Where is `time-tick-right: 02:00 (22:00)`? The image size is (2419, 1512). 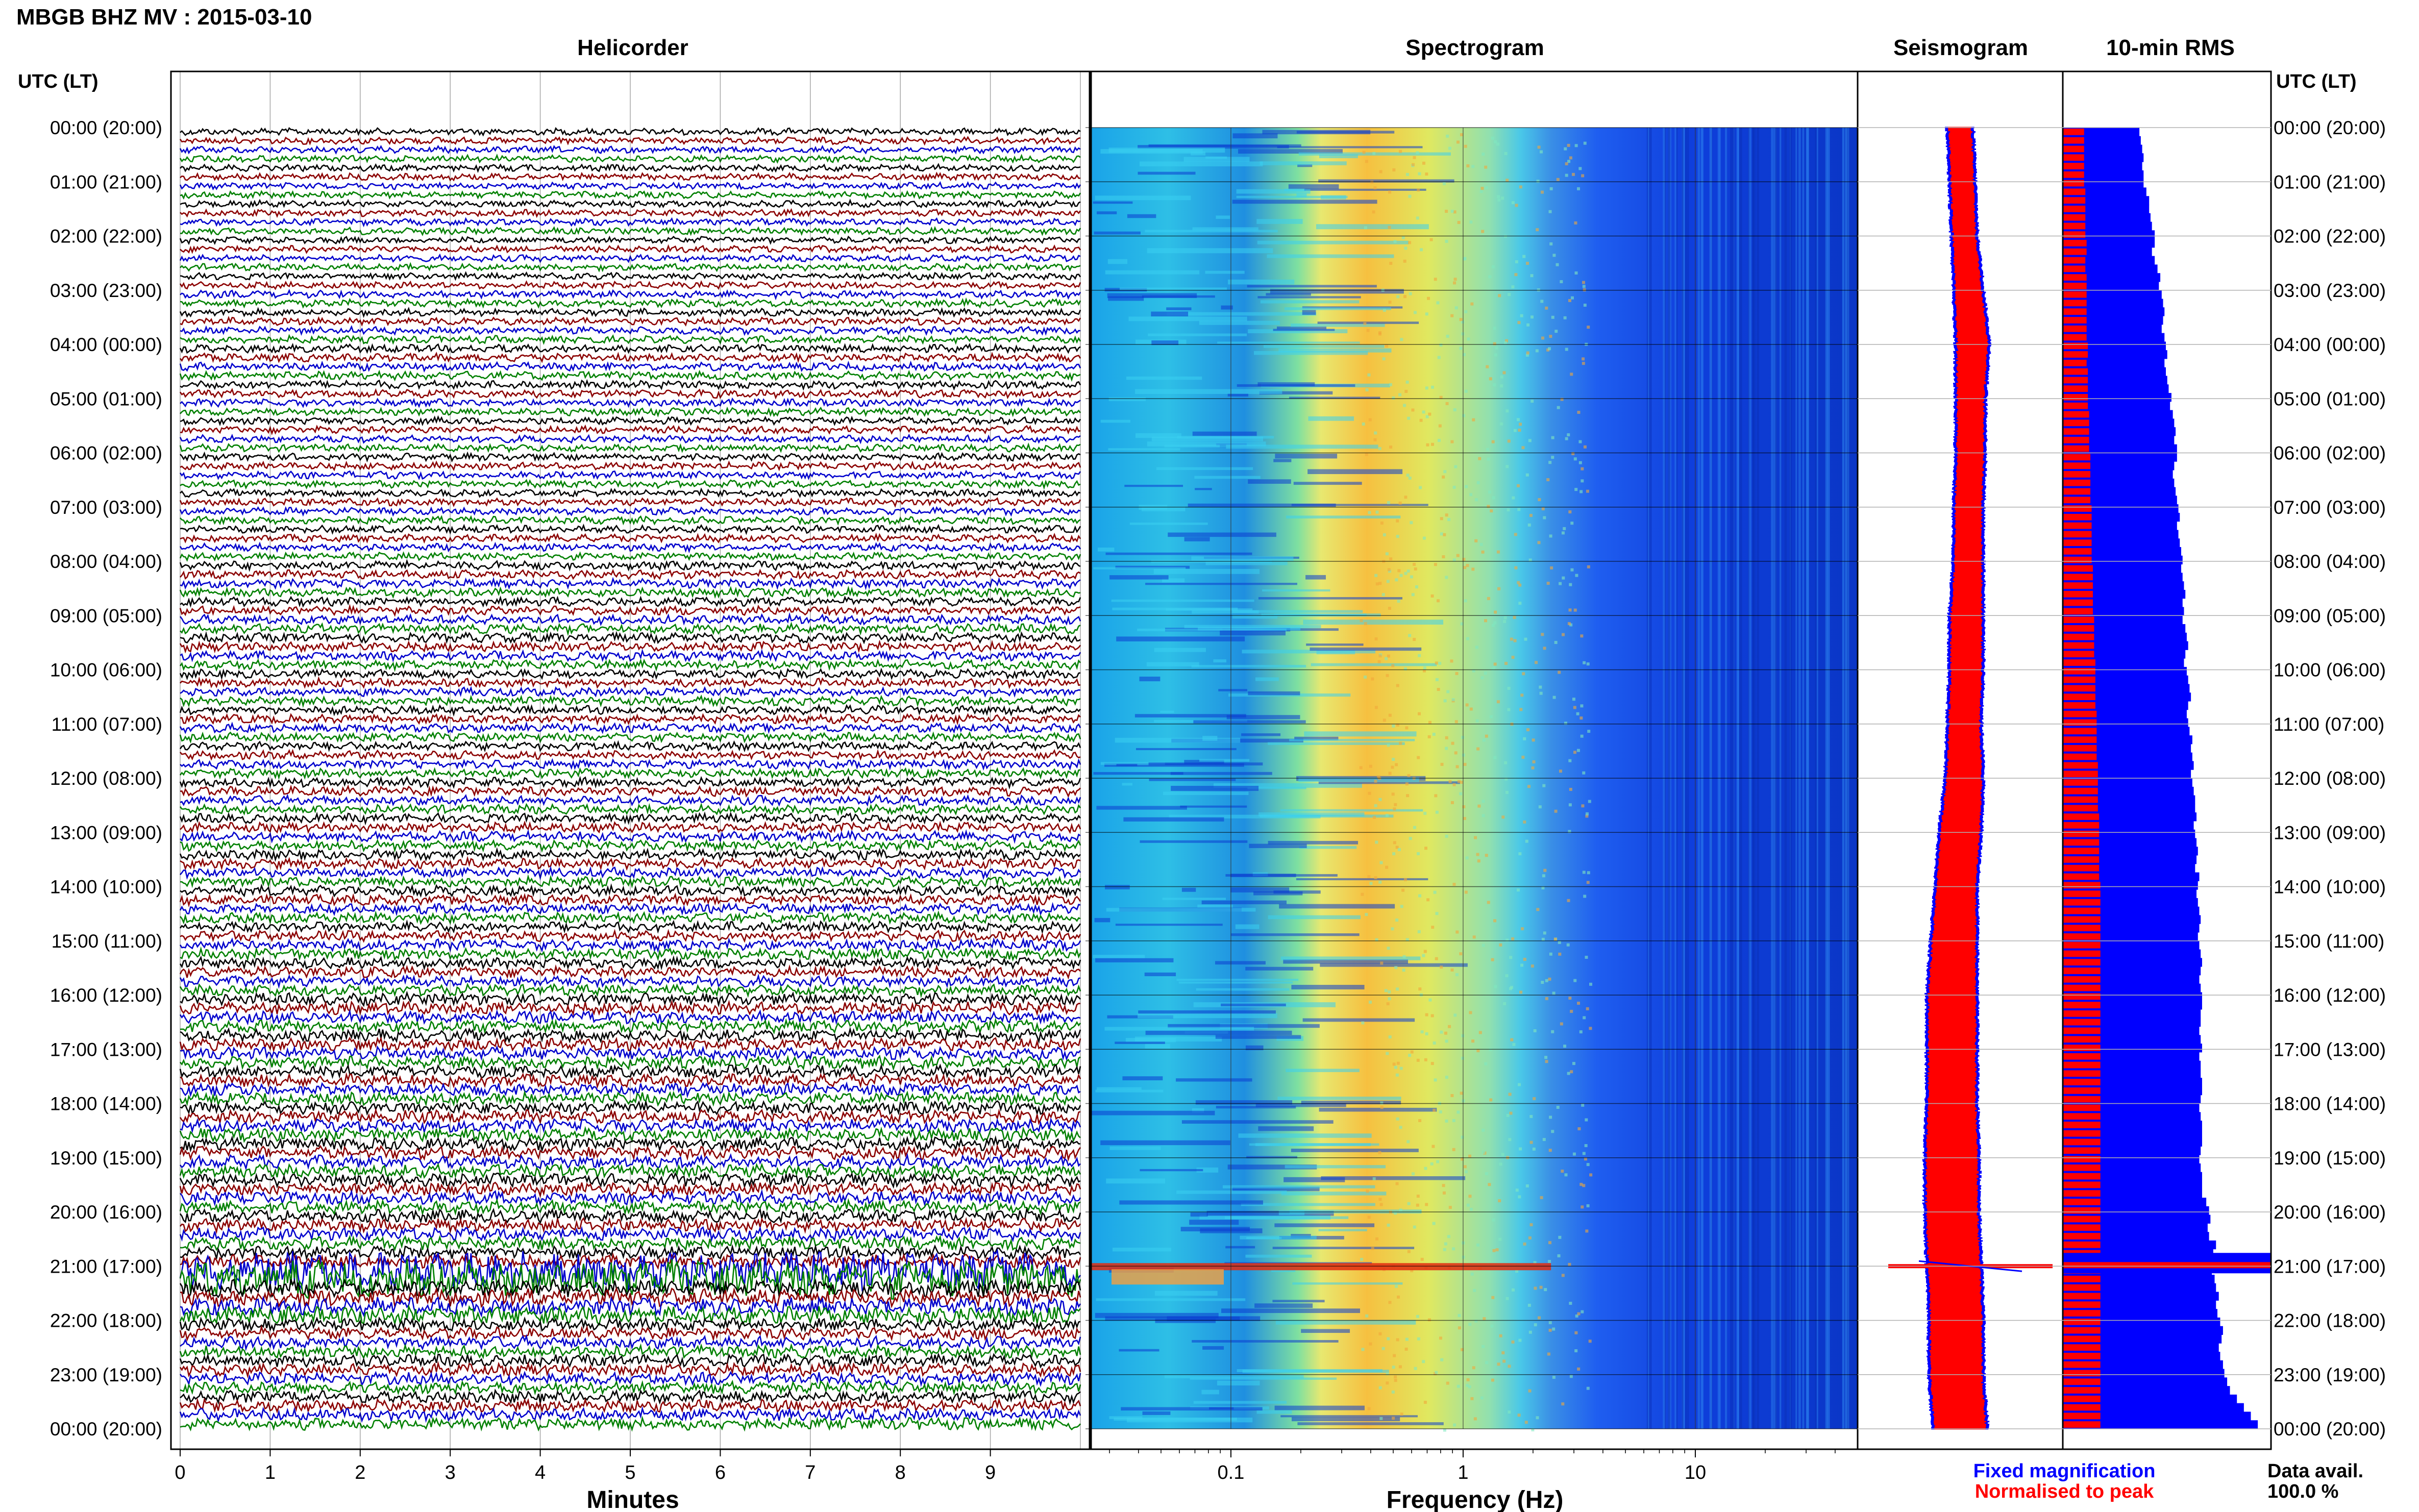 time-tick-right: 02:00 (22:00) is located at coordinates (2330, 236).